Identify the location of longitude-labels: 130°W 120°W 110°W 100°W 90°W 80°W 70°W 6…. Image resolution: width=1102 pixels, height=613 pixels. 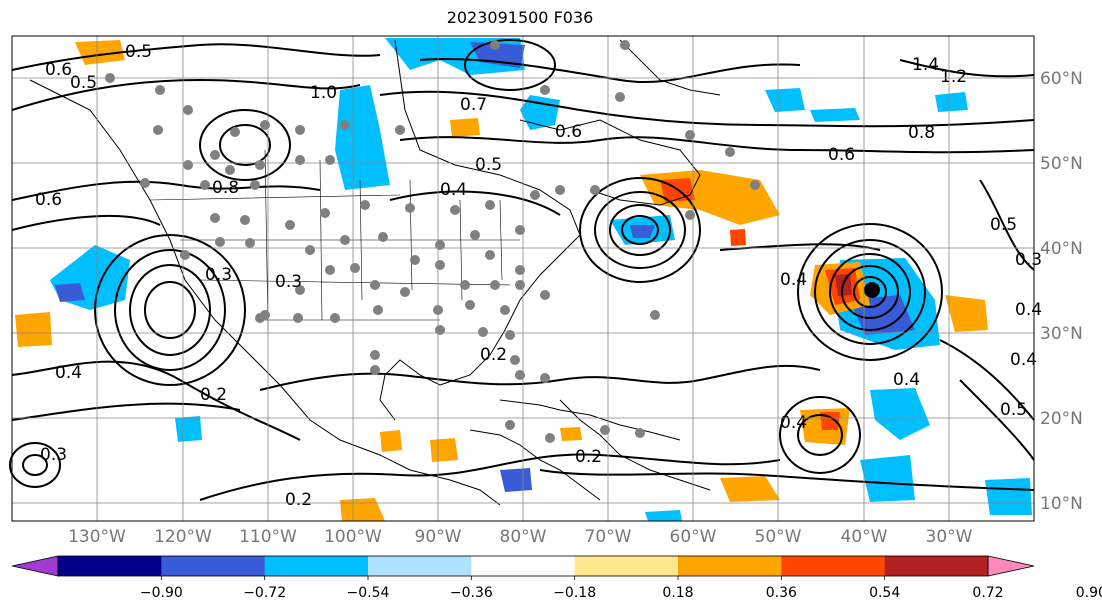
(520, 537).